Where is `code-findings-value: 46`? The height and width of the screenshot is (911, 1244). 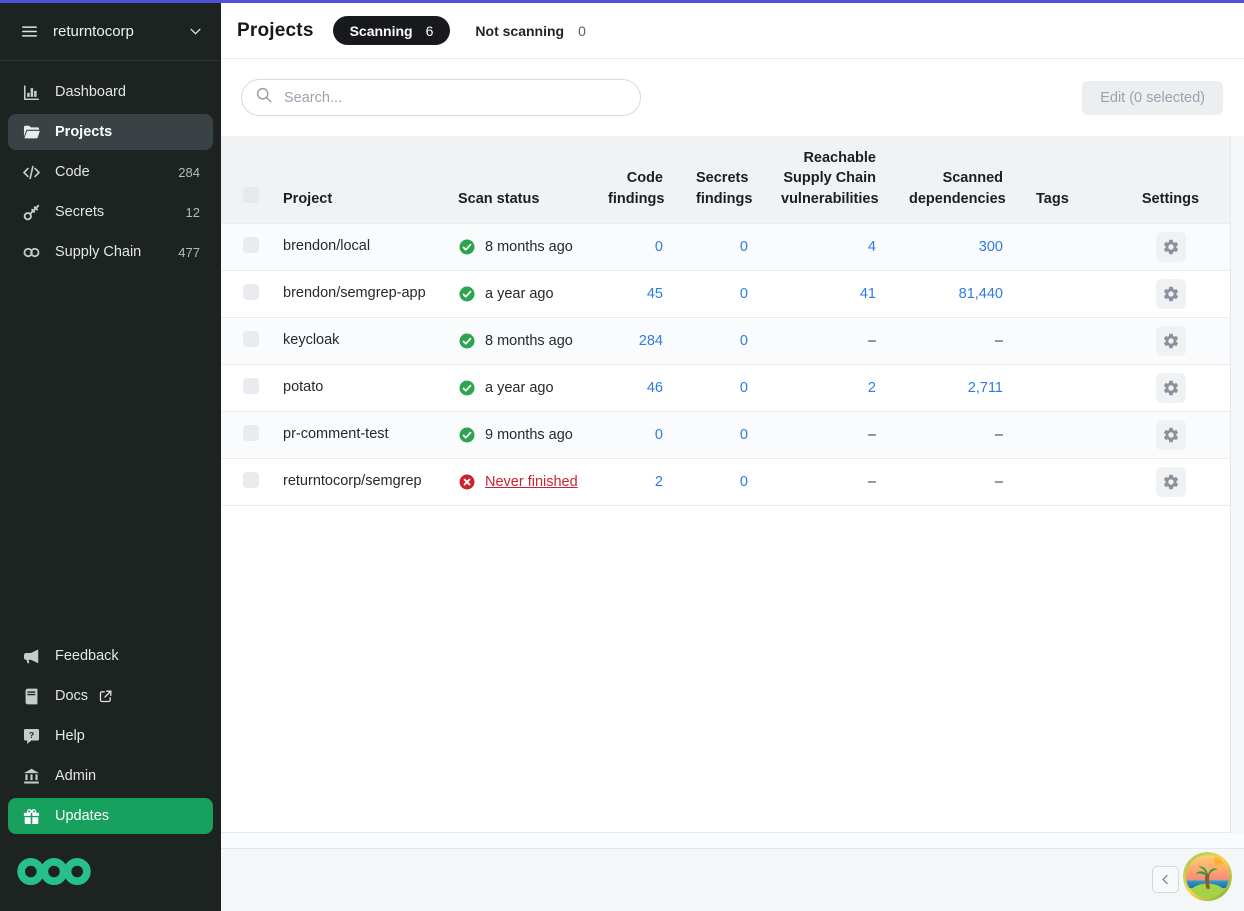
code-findings-value: 46 is located at coordinates (654, 387).